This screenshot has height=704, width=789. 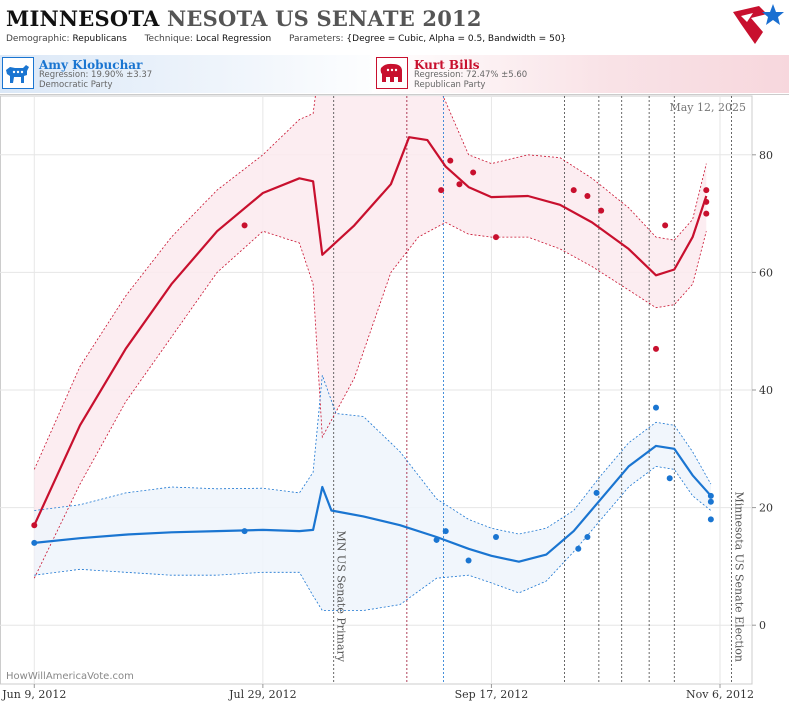 What do you see at coordinates (99, 39) in the screenshot?
I see `demographic-value: Republicans` at bounding box center [99, 39].